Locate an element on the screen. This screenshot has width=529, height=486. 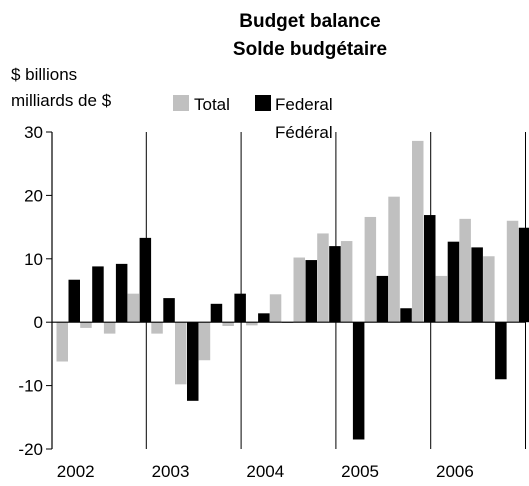
x-tick-label: 2004 is located at coordinates (265, 471).